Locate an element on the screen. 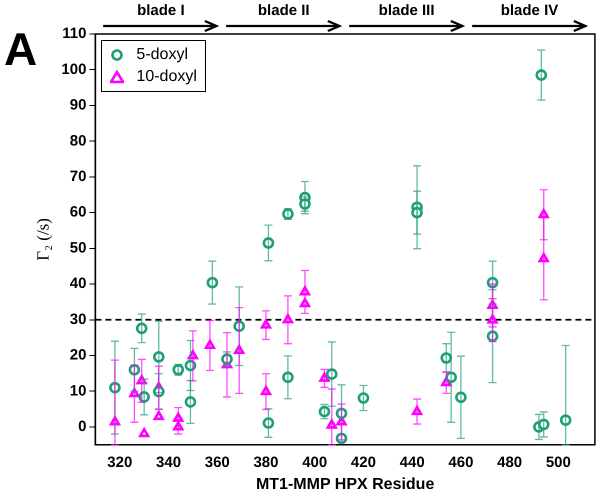  y-tick-label: 70 is located at coordinates (78, 177).